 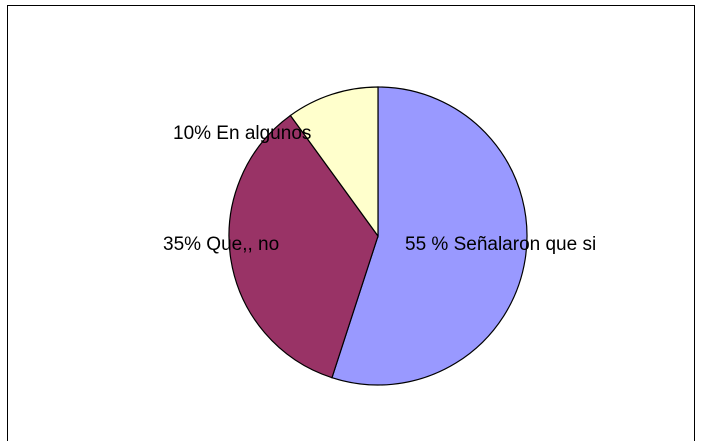 I want to click on slice-label-some: 10% En algunos, so click(x=242, y=133).